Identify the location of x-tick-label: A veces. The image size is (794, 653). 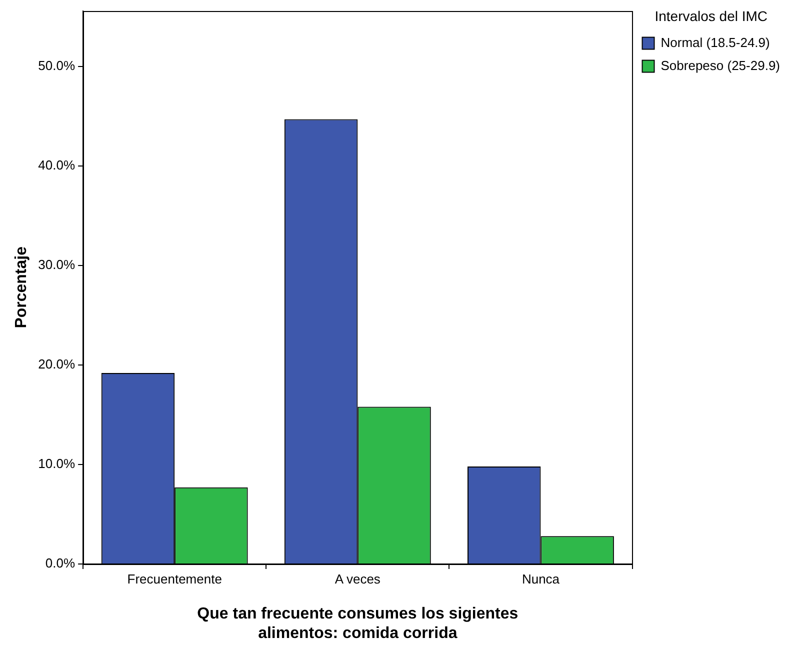
(357, 578).